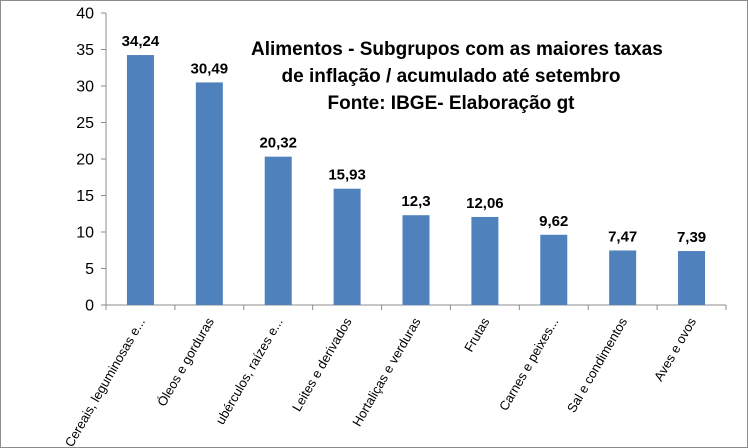  Describe the element at coordinates (85, 233) in the screenshot. I see `y-tick-label: 10` at that location.